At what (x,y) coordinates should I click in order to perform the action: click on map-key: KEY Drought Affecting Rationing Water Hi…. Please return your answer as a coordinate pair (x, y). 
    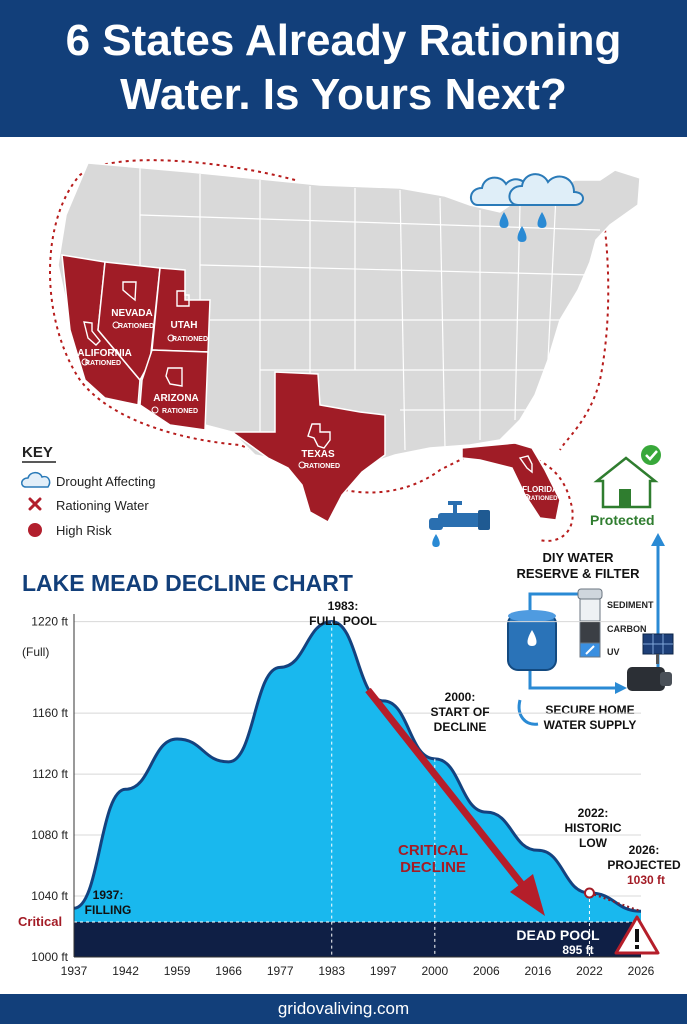
    Looking at the image, I should click on (88, 491).